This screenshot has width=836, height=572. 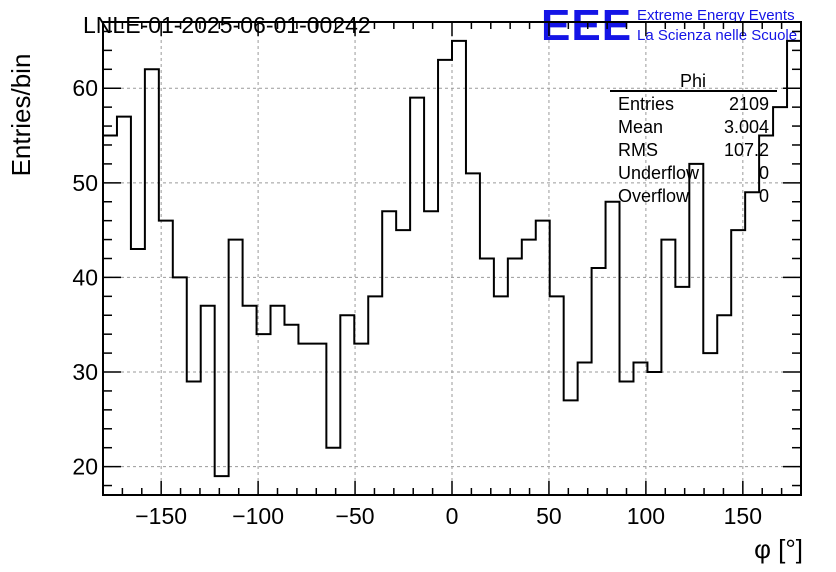 What do you see at coordinates (452, 516) in the screenshot?
I see `x-tick-label: 0` at bounding box center [452, 516].